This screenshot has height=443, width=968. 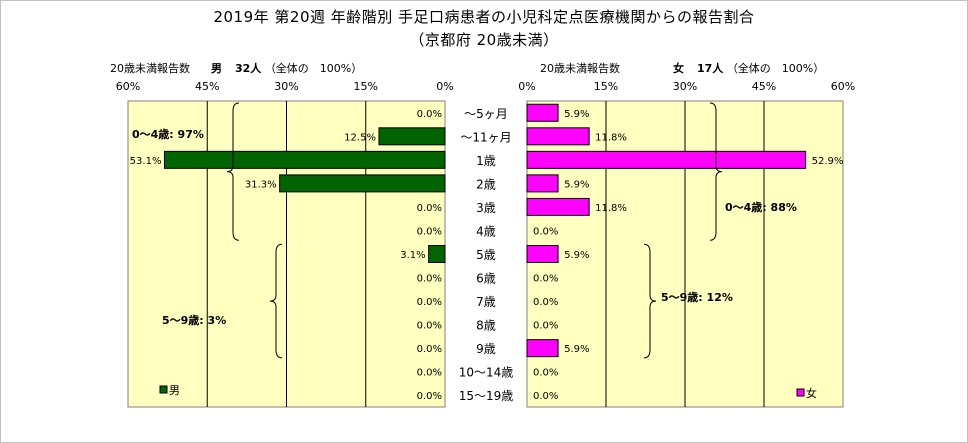 What do you see at coordinates (261, 184) in the screenshot?
I see `male-value-label: 31.3%` at bounding box center [261, 184].